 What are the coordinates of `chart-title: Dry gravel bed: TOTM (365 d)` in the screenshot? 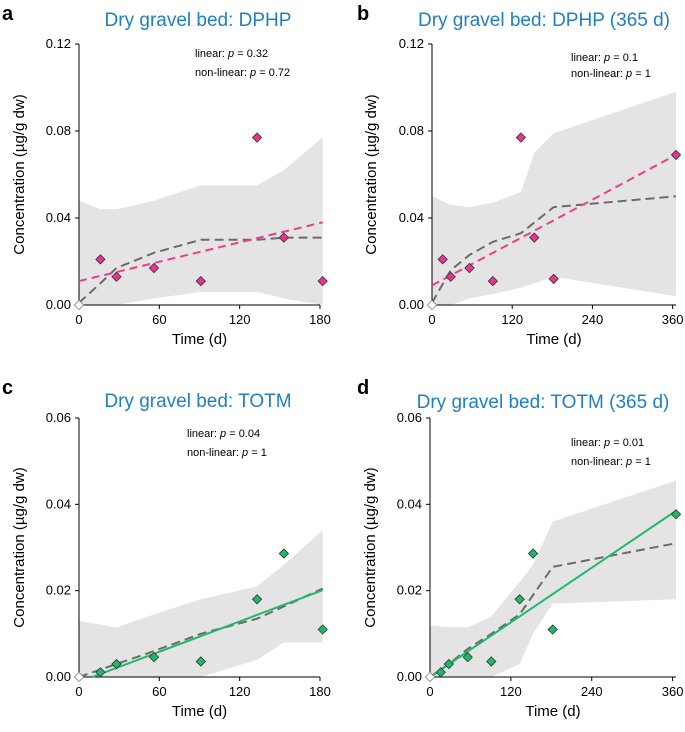 It's located at (543, 402).